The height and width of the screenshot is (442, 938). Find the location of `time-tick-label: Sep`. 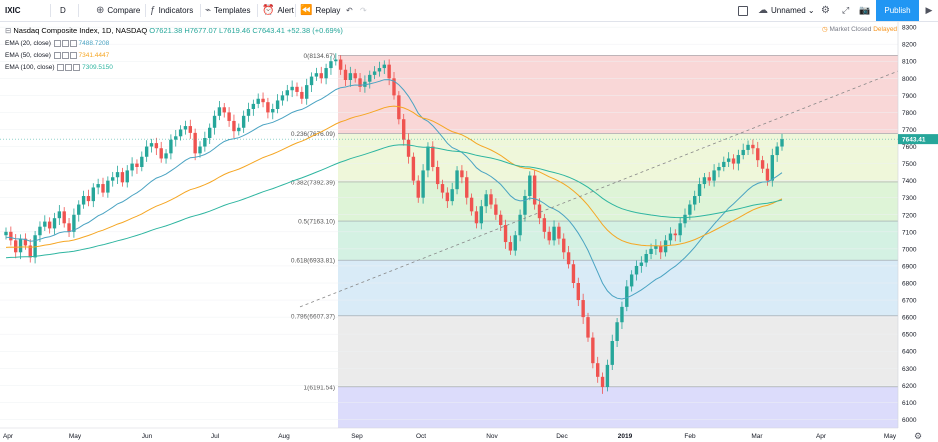

time-tick-label: Sep is located at coordinates (357, 436).